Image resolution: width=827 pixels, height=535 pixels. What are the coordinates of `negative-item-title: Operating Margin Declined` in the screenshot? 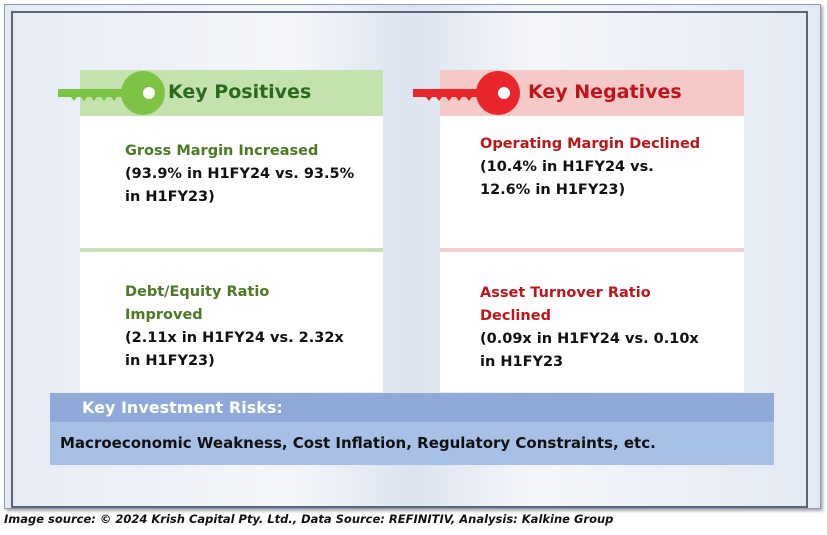 It's located at (590, 144).